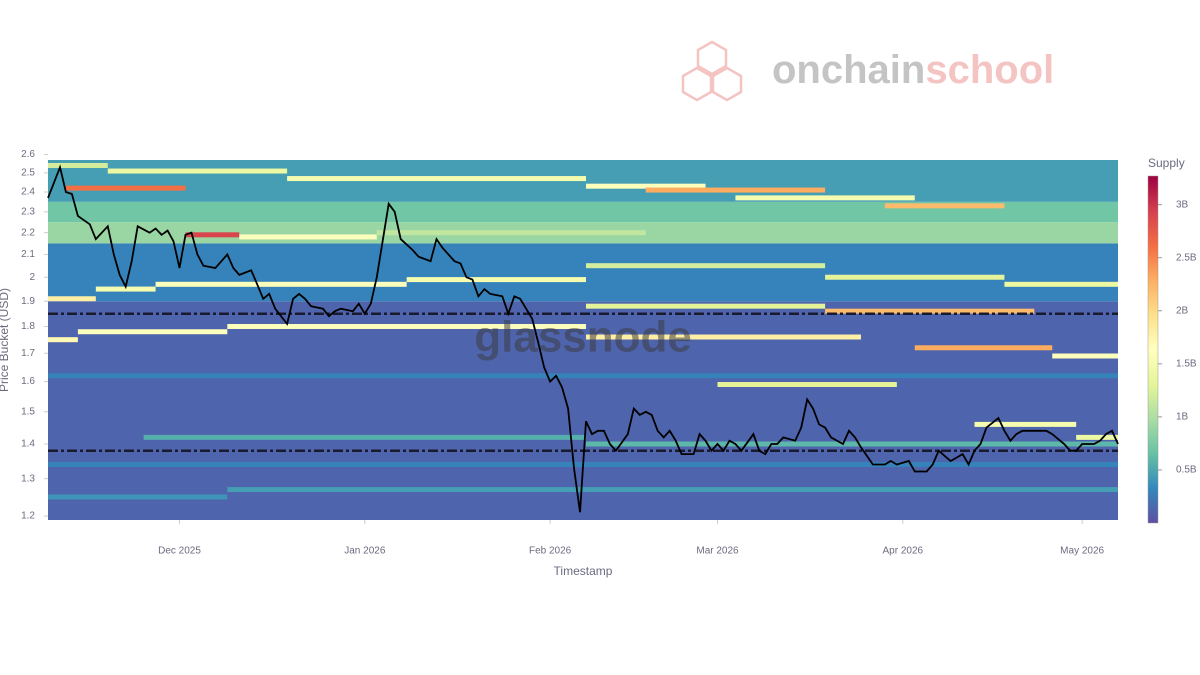 The width and height of the screenshot is (1200, 675). I want to click on x-tick-label: May 2026, so click(1082, 551).